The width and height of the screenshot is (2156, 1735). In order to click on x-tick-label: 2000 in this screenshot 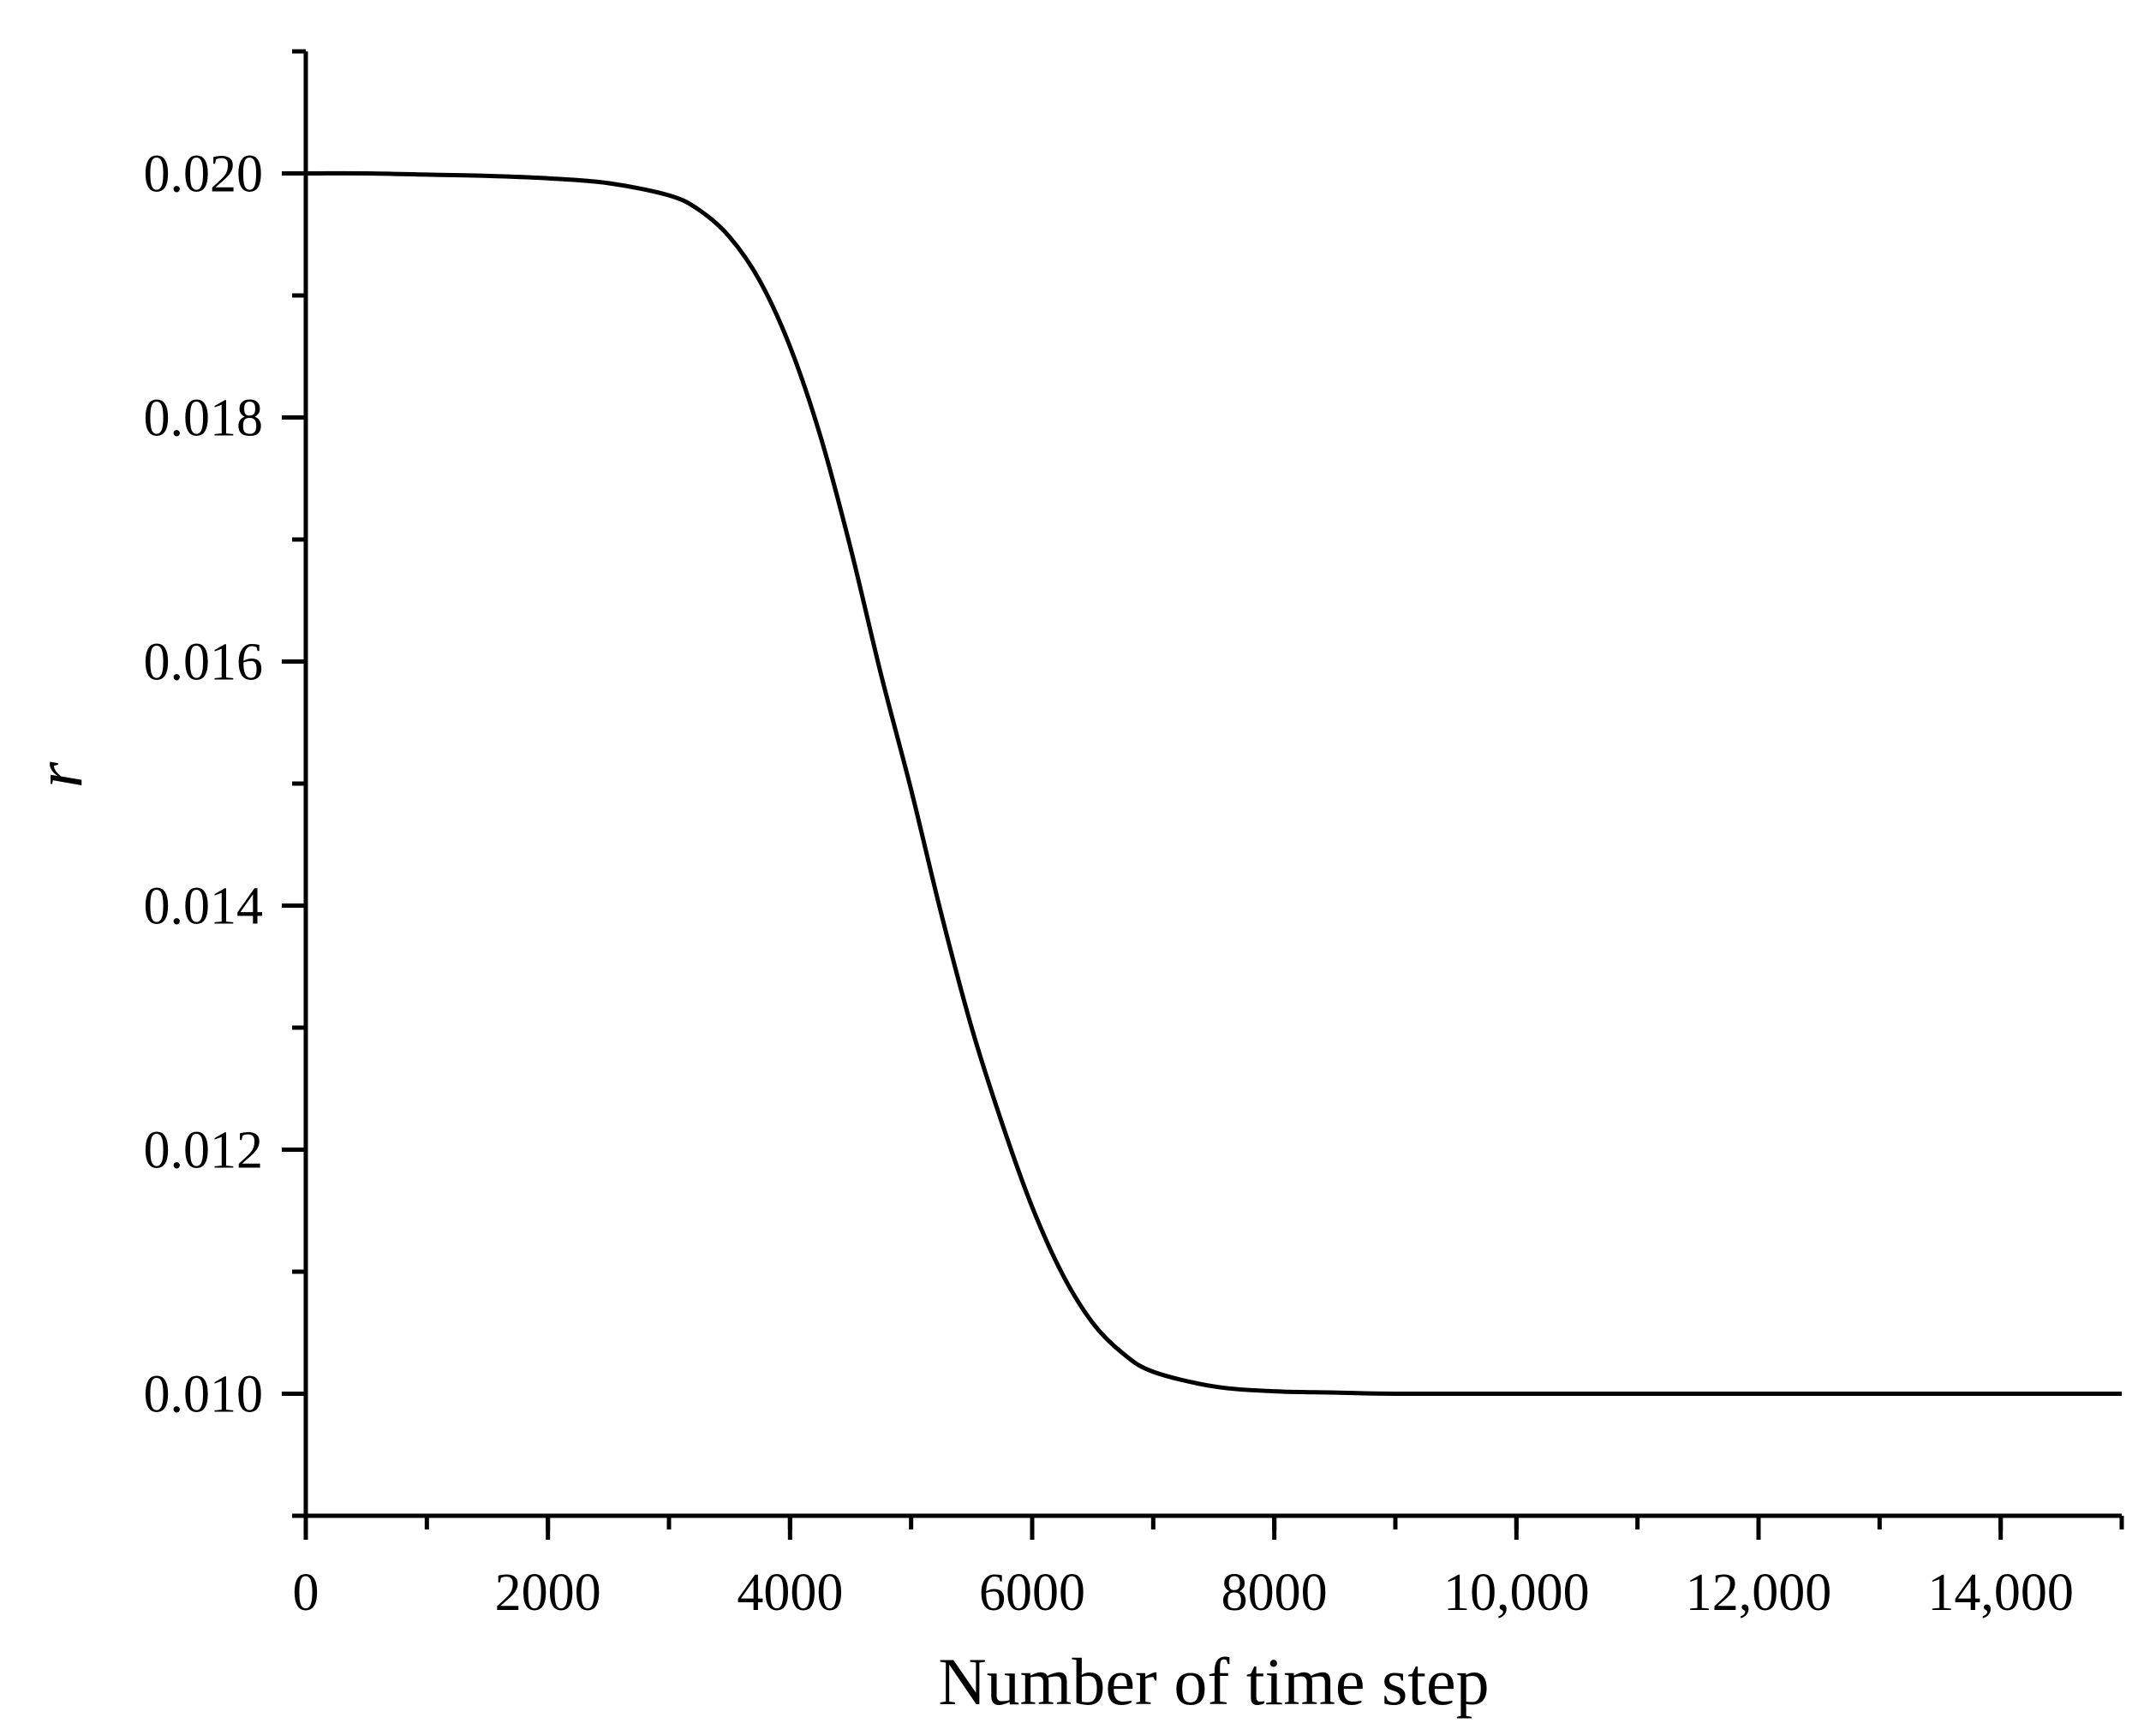, I will do `click(548, 1593)`.